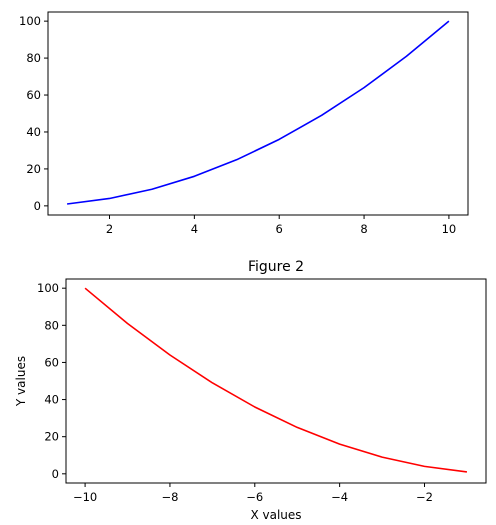  Describe the element at coordinates (424, 497) in the screenshot. I see `x-tick-label: −2` at that location.